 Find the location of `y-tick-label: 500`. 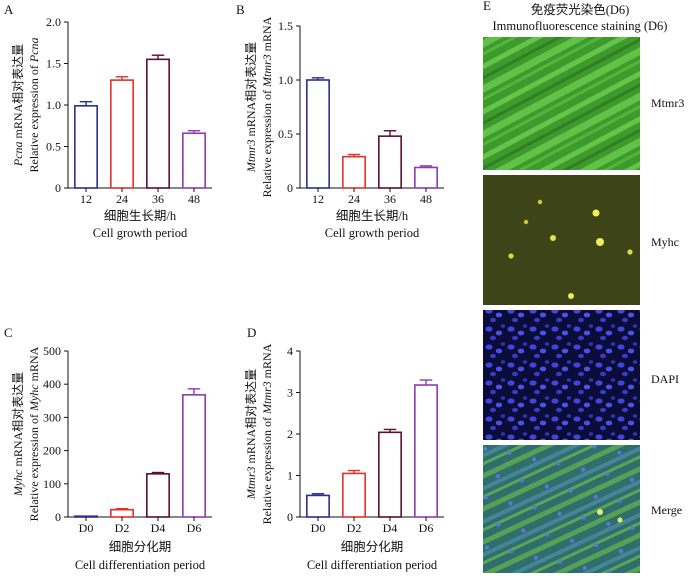

y-tick-label: 500 is located at coordinates (52, 351).